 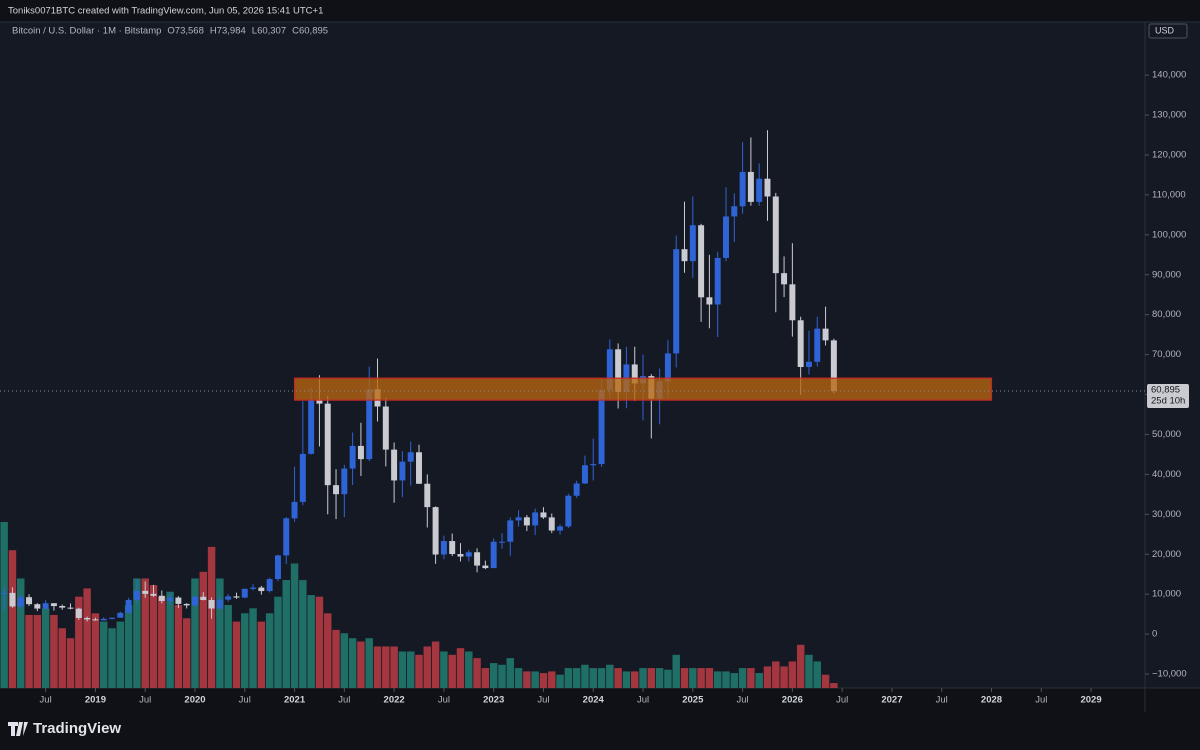 What do you see at coordinates (1165, 389) in the screenshot?
I see `last-price-label: 60,895` at bounding box center [1165, 389].